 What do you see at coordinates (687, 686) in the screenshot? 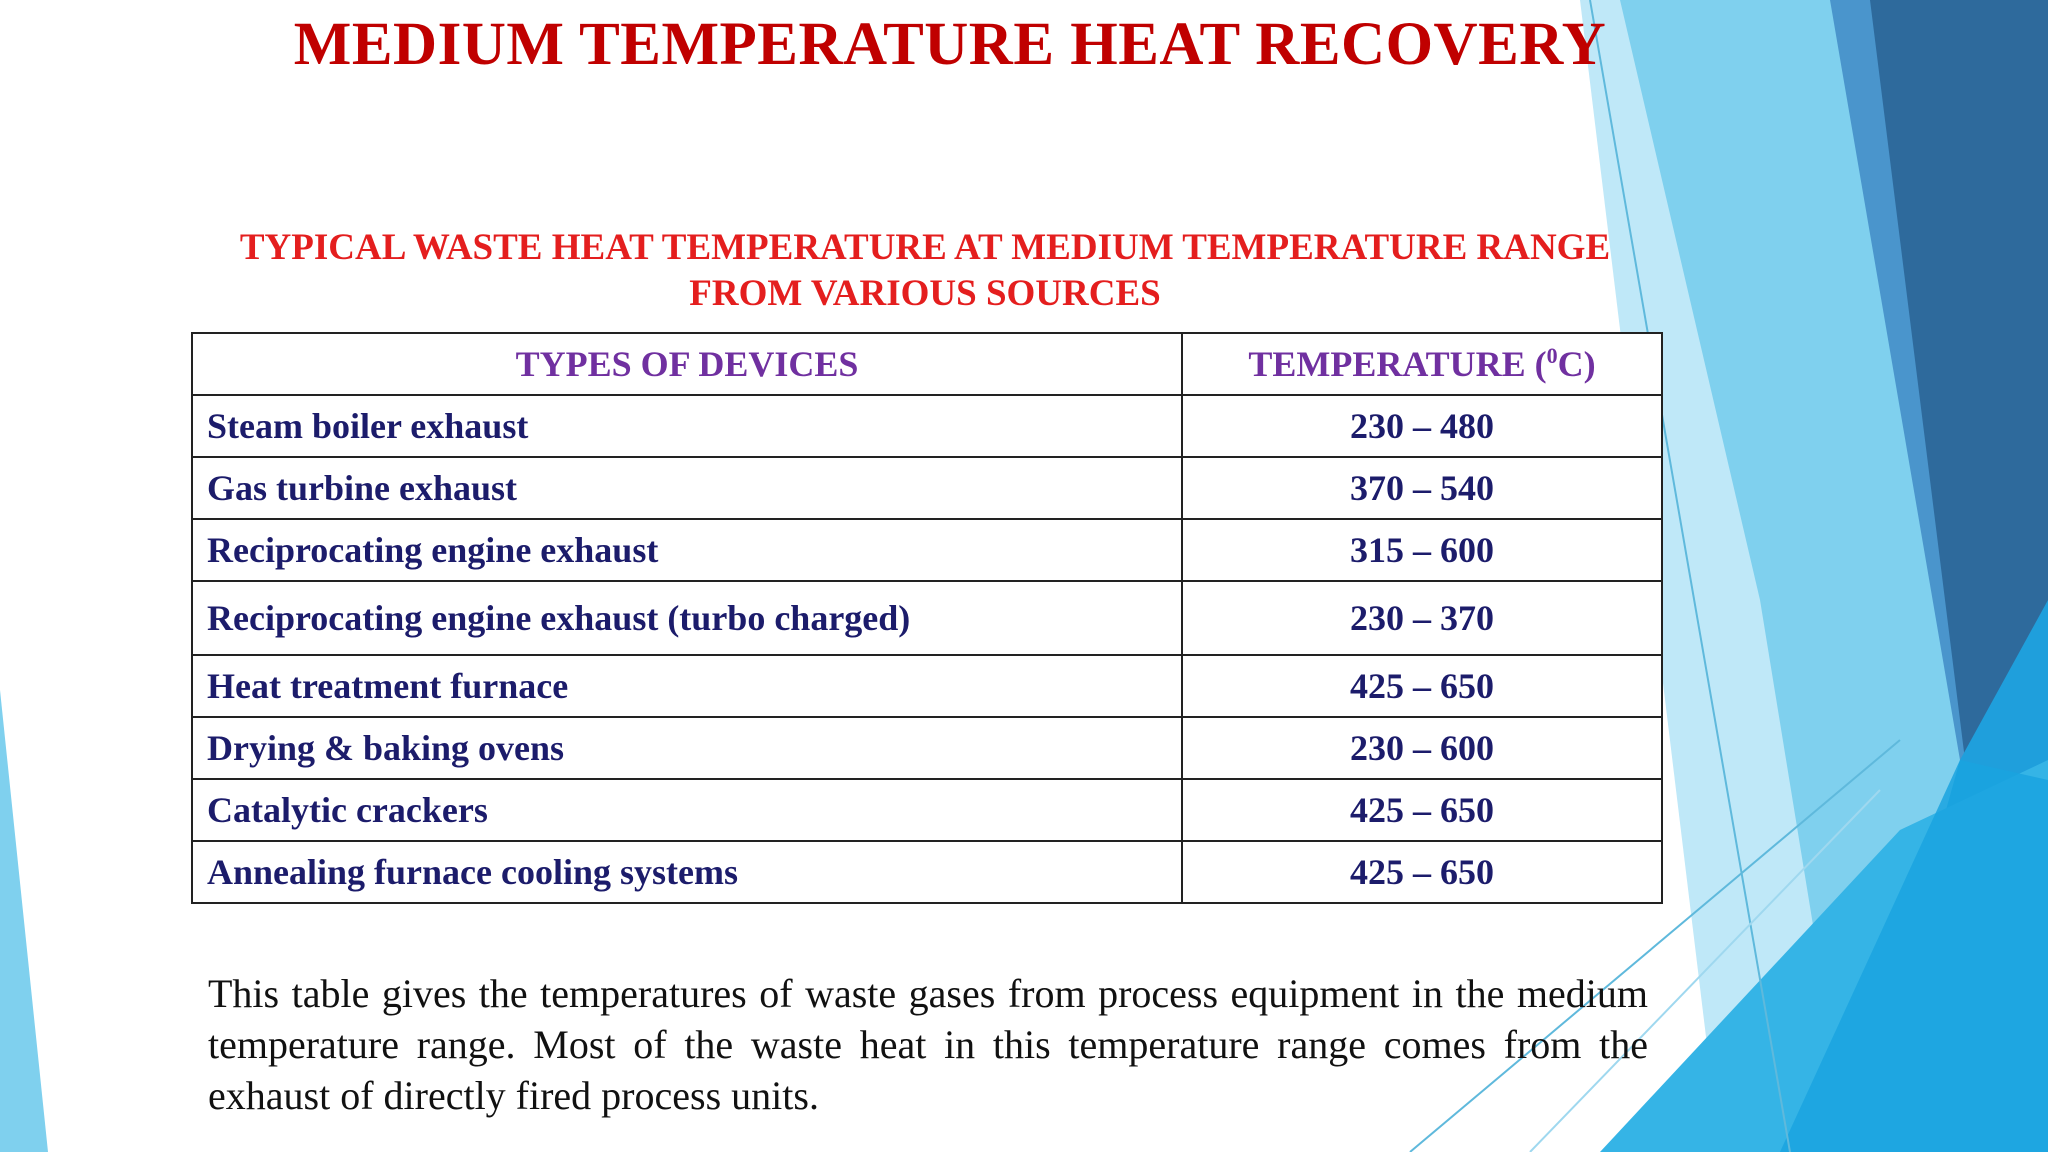
I see `device-cell: Heat treatment furnace` at bounding box center [687, 686].